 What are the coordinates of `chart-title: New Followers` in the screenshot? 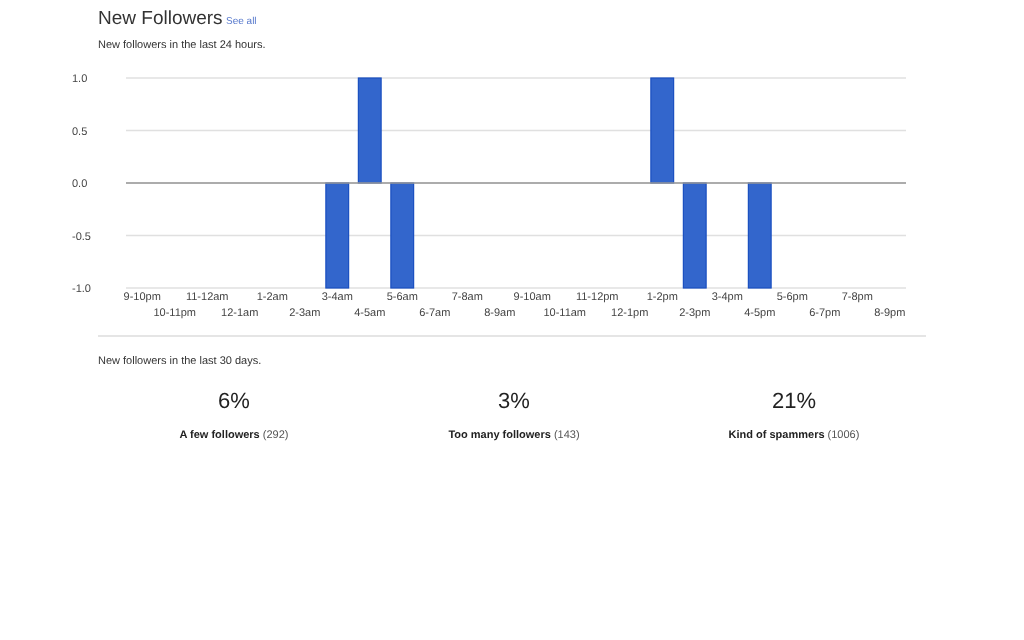 It's located at (161, 19).